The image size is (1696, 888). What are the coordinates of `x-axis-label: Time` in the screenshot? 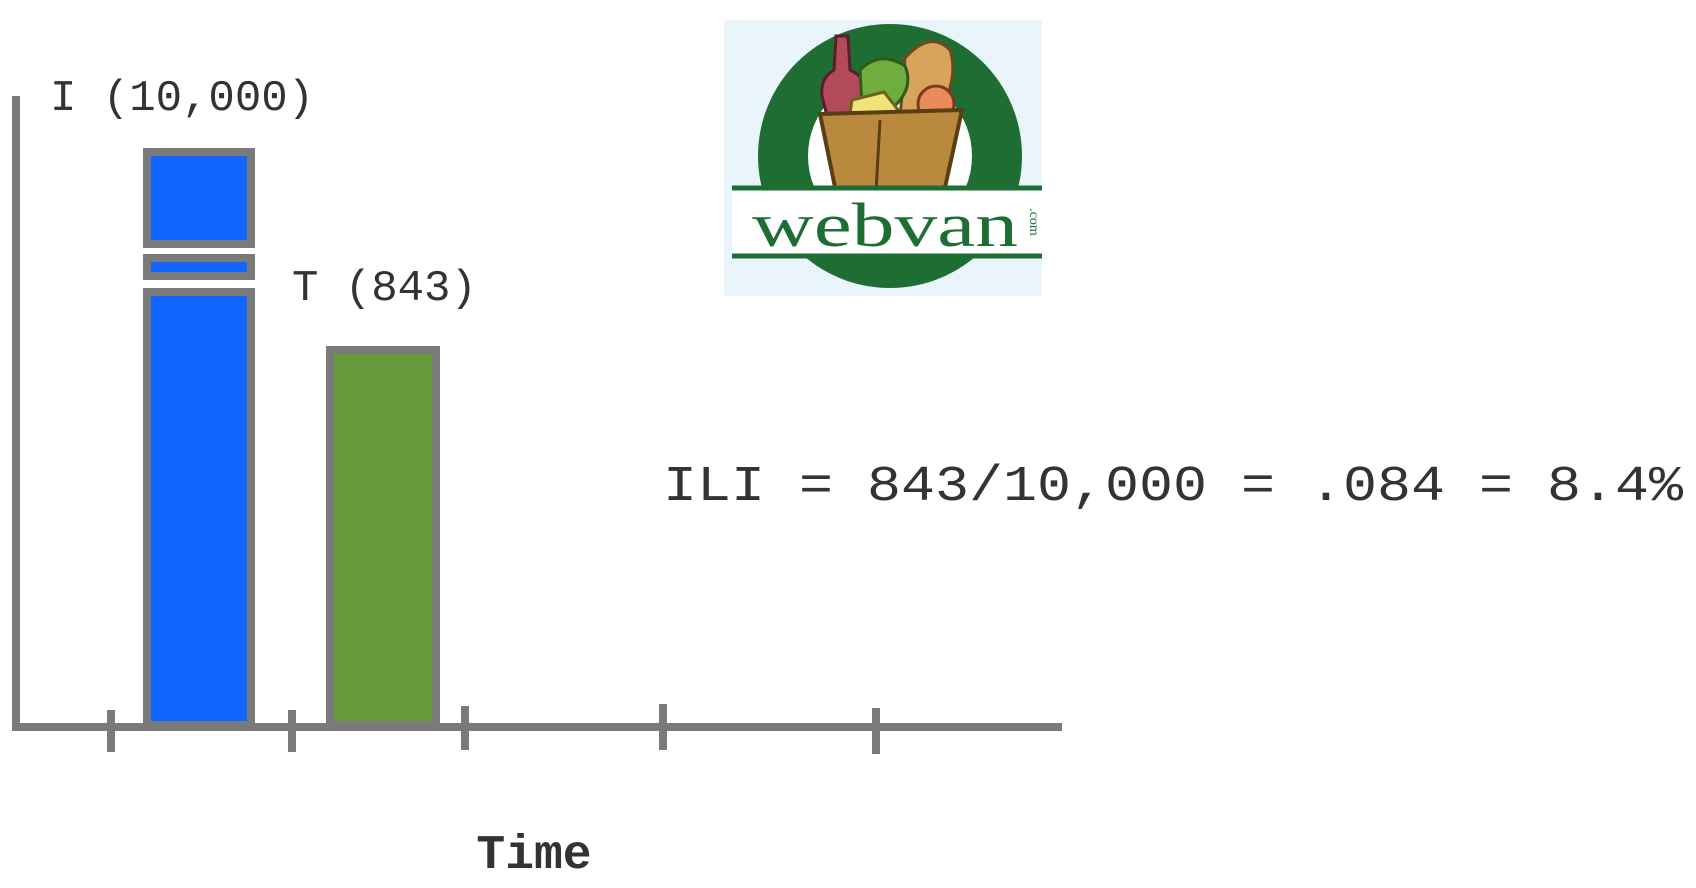 It's located at (533, 856).